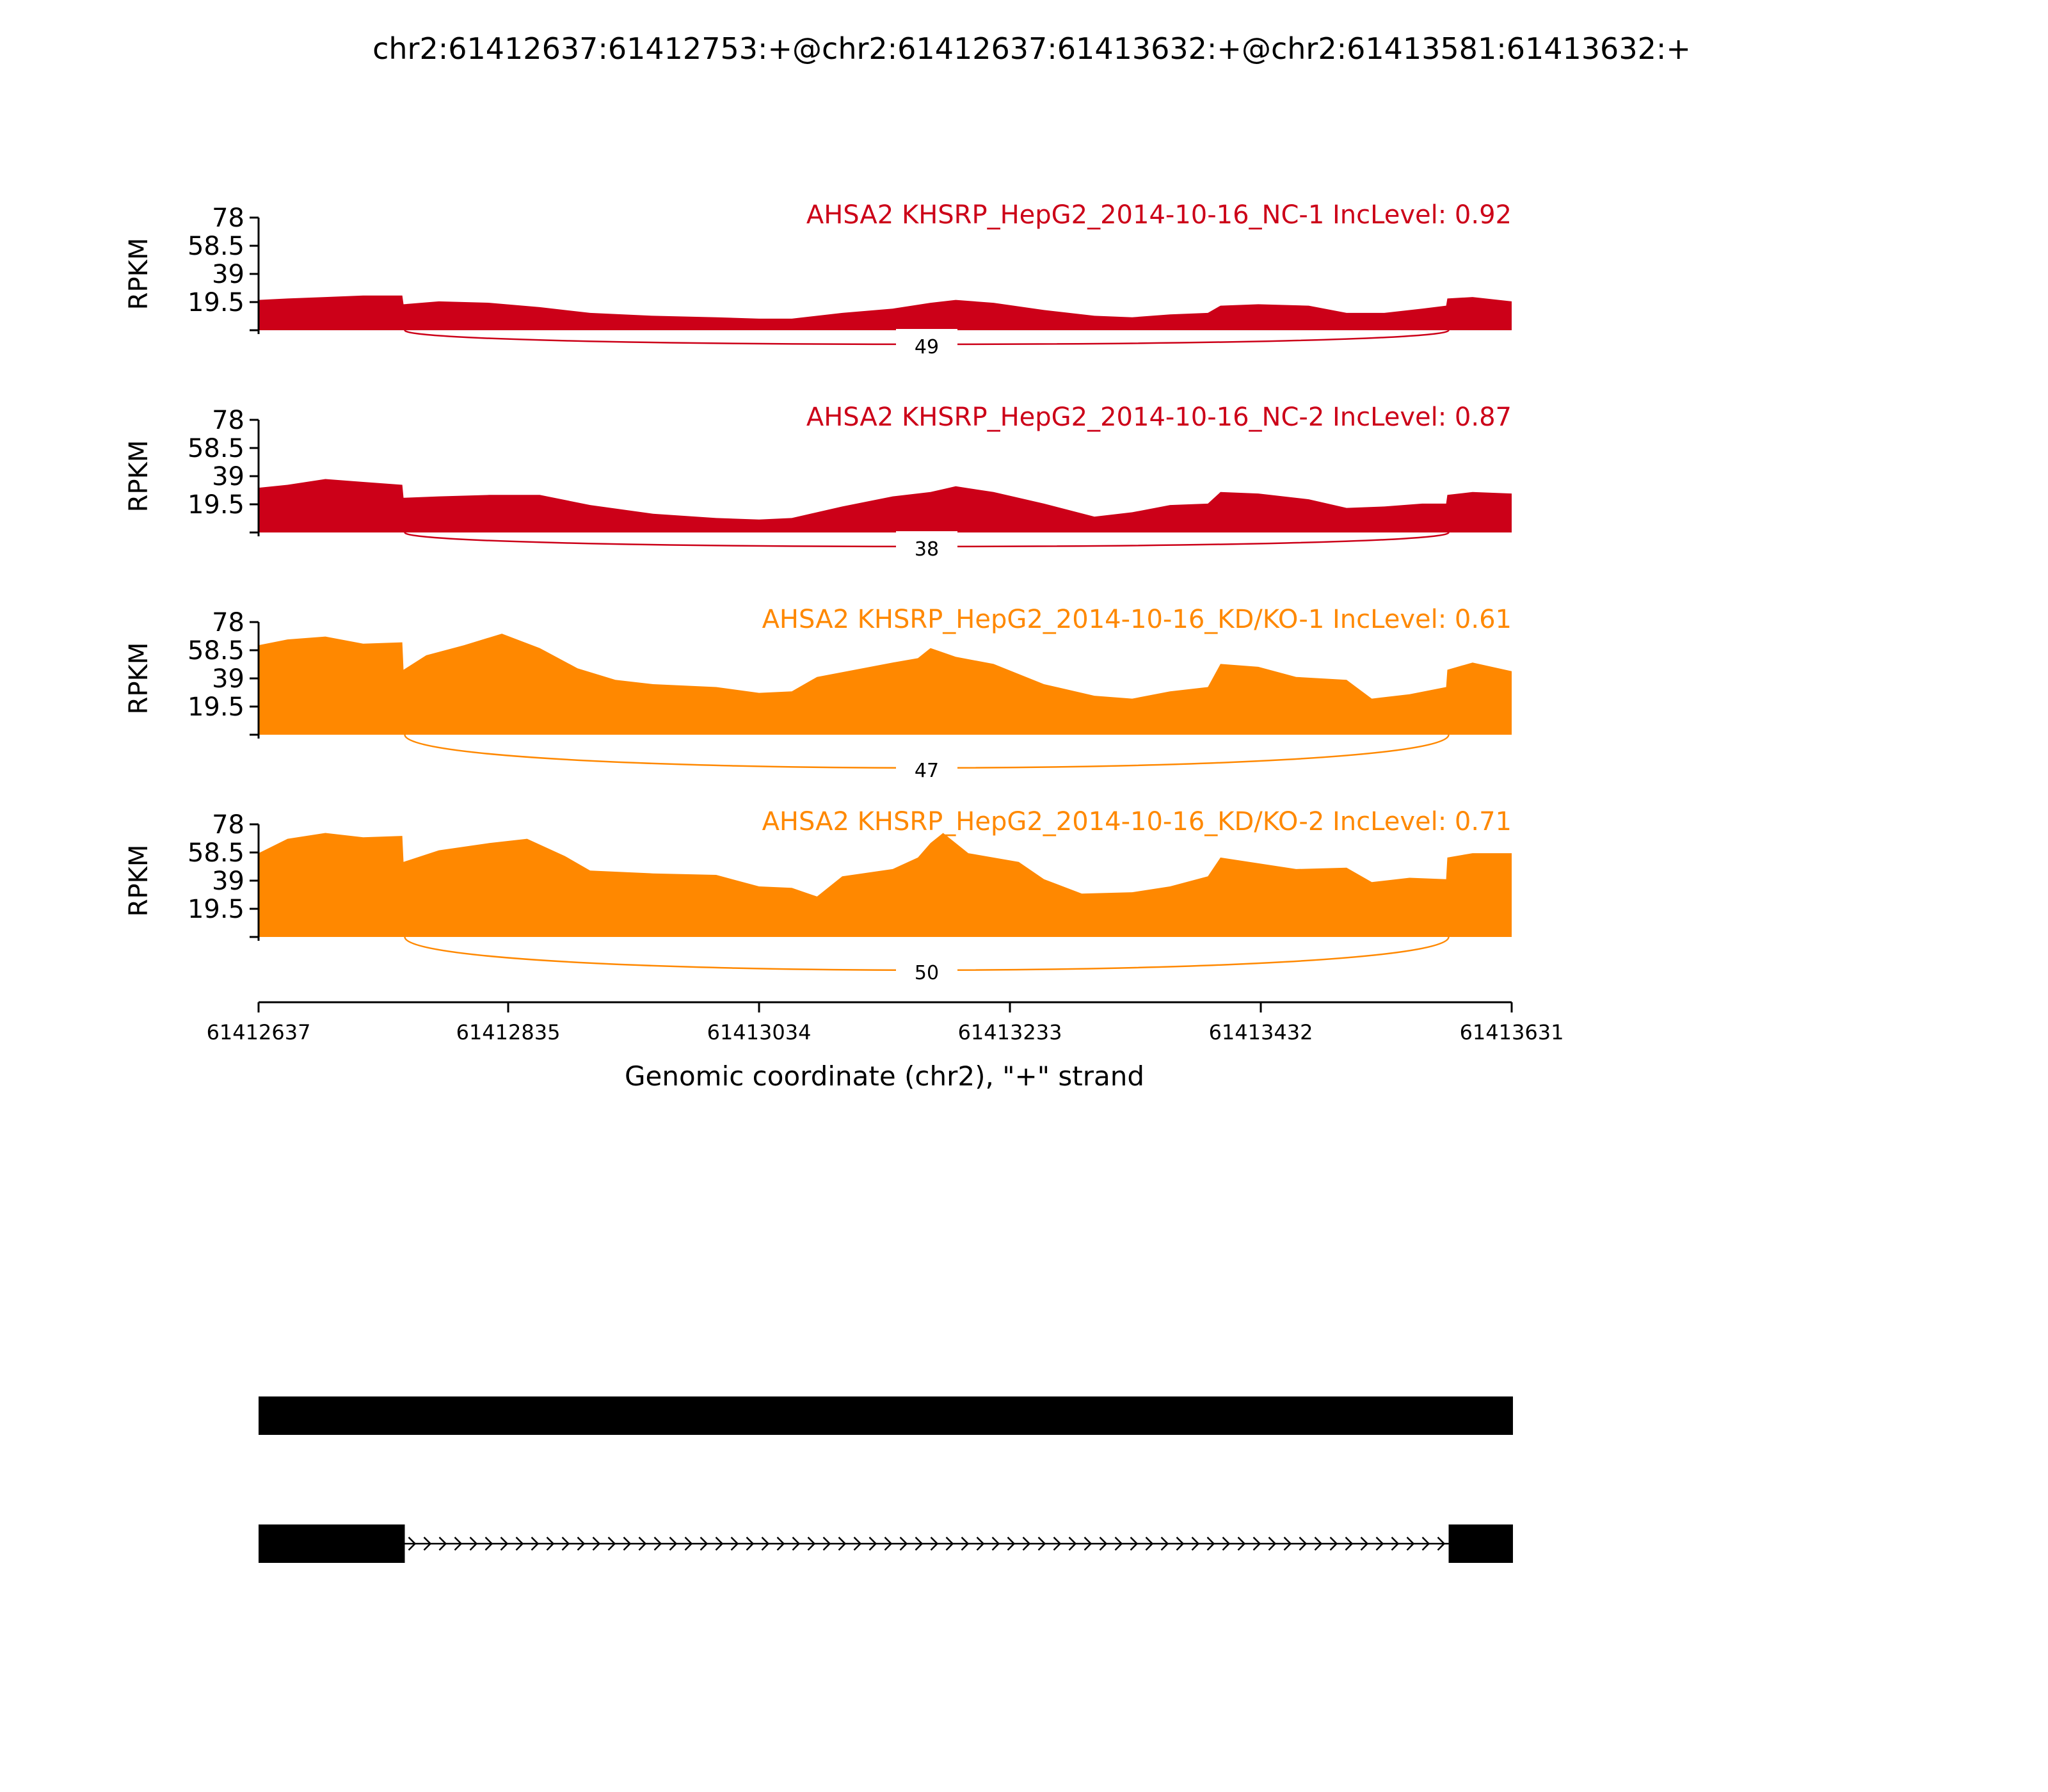 The width and height of the screenshot is (2048, 1792). I want to click on x-tick-label: 61413631, so click(1512, 1032).